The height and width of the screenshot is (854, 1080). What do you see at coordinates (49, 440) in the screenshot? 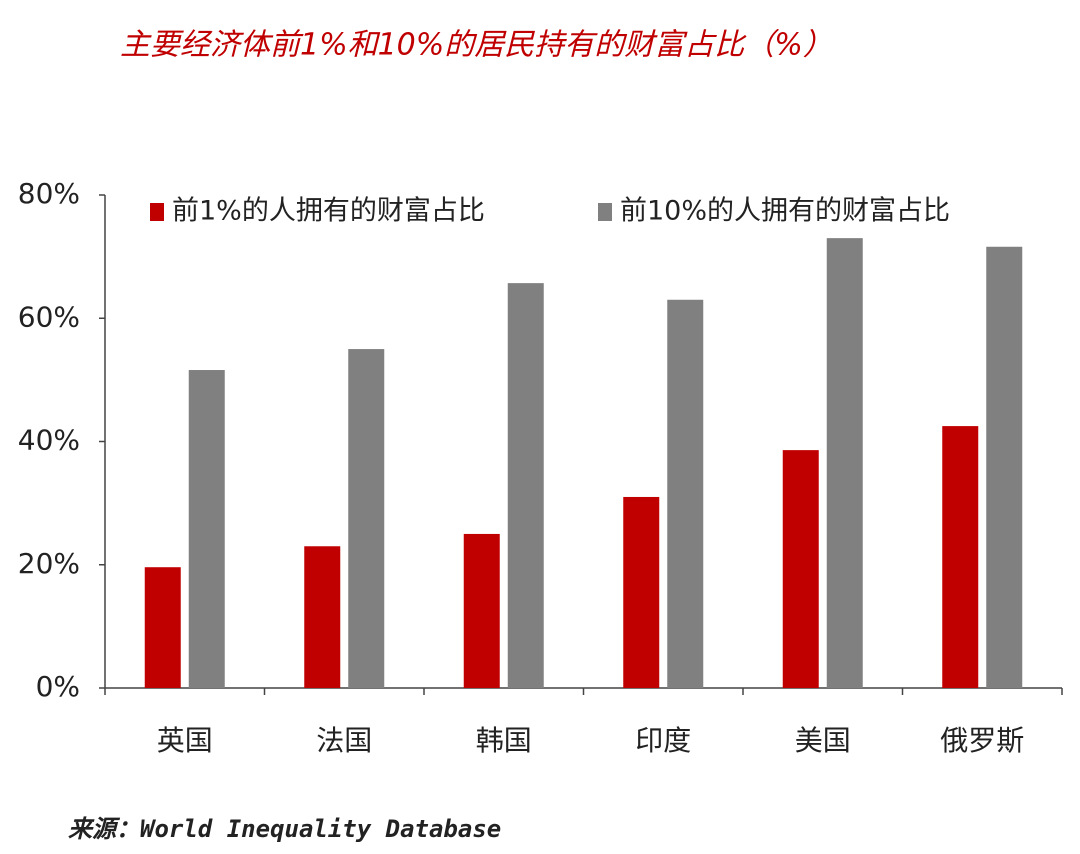
I see `y-tick-label: 40%` at bounding box center [49, 440].